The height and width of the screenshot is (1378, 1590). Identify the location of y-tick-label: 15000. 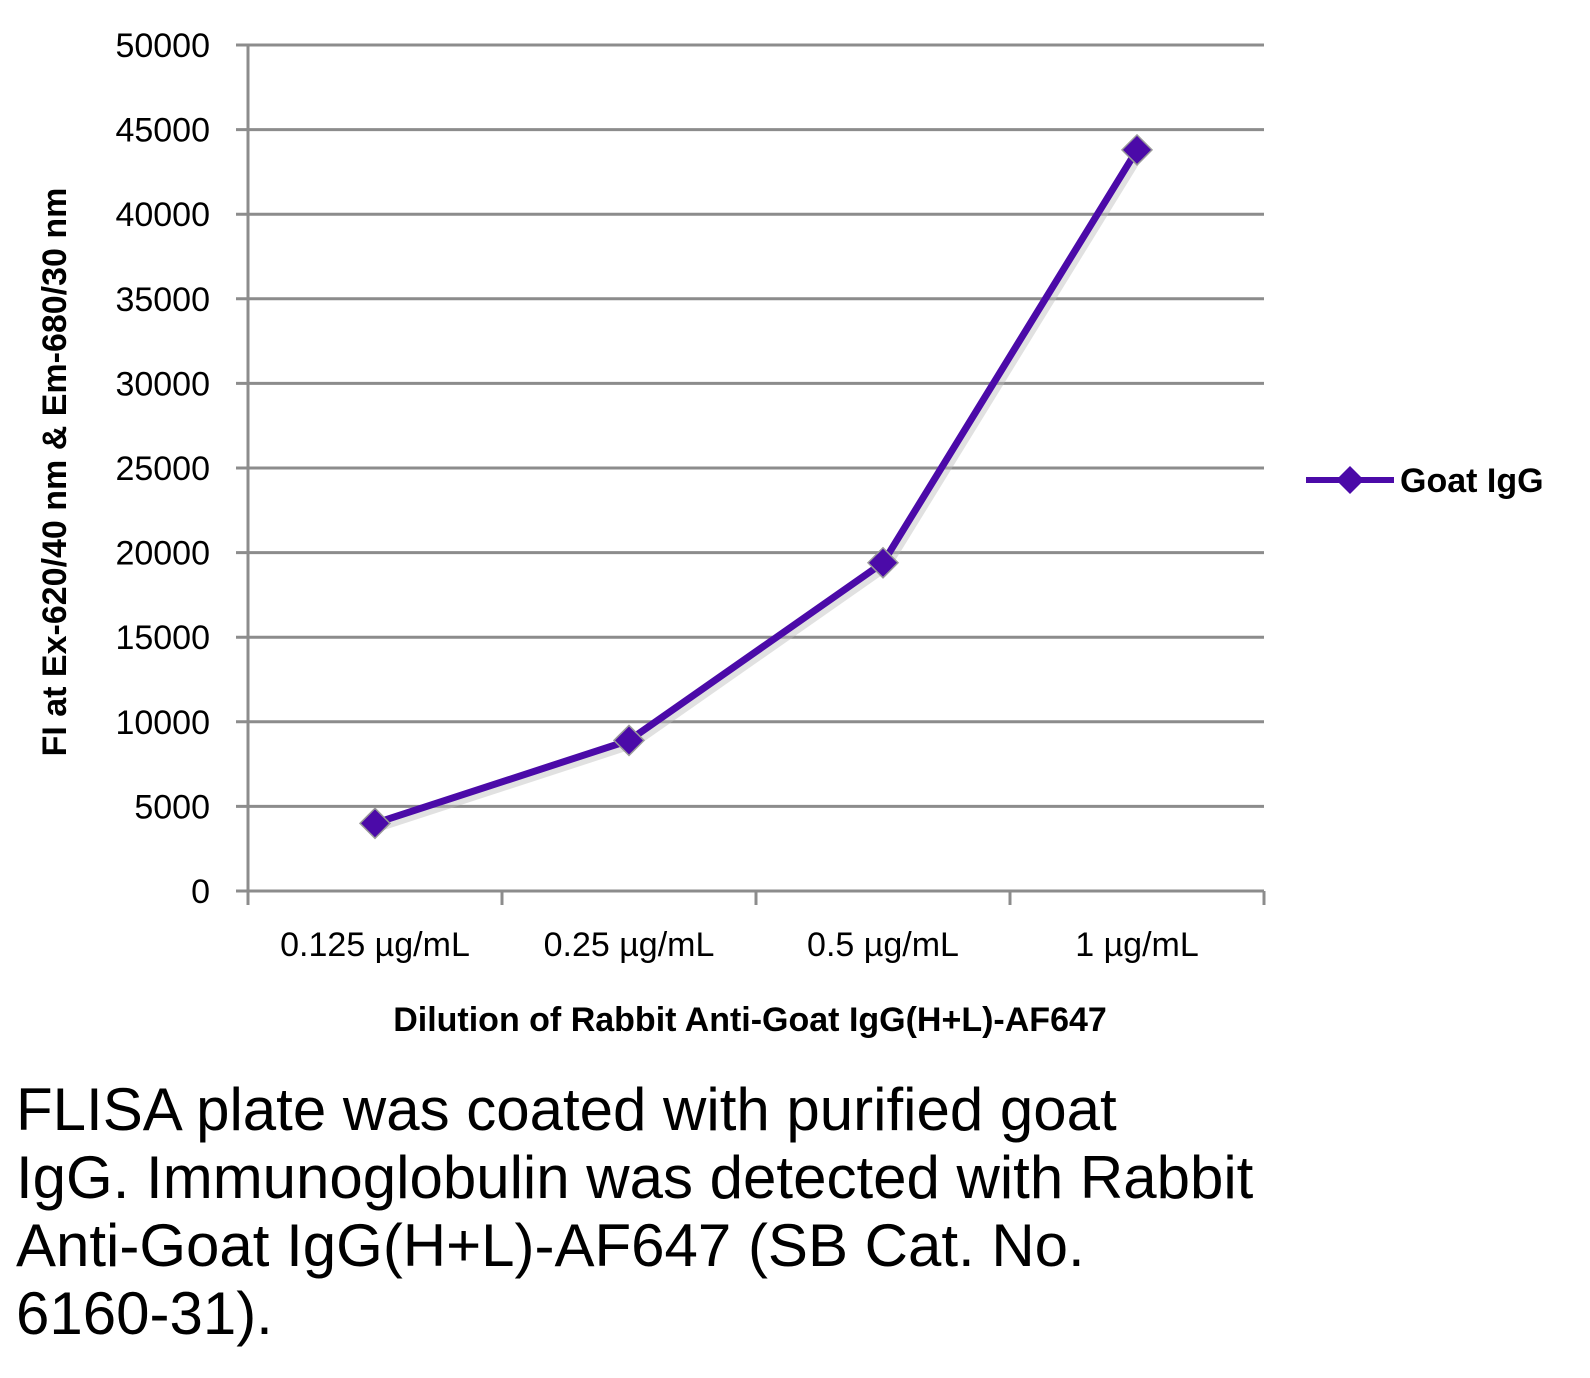
(162, 638).